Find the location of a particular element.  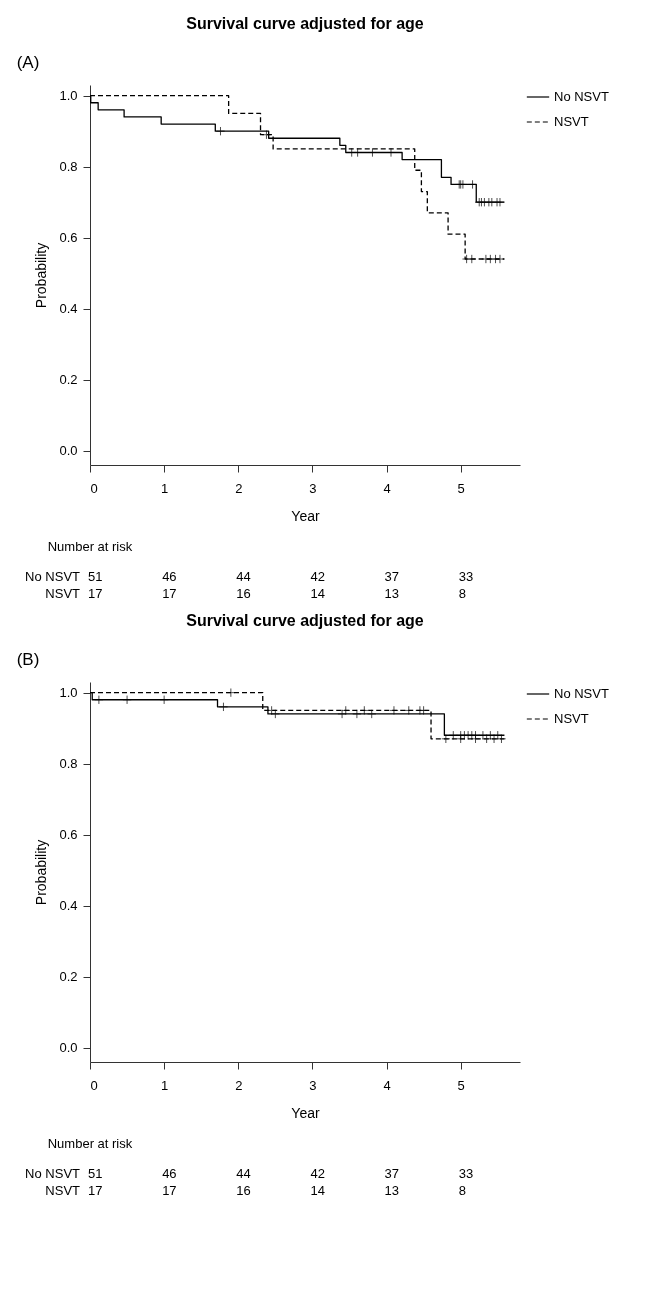

text: (B) is located at coordinates (28, 659).